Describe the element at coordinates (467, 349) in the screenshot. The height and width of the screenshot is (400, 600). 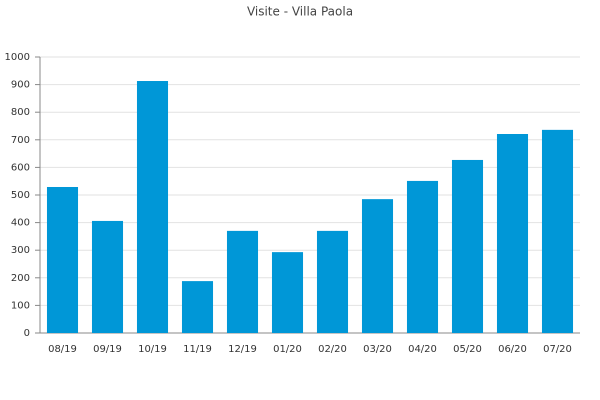
I see `x-tick-label: 05/20` at that location.